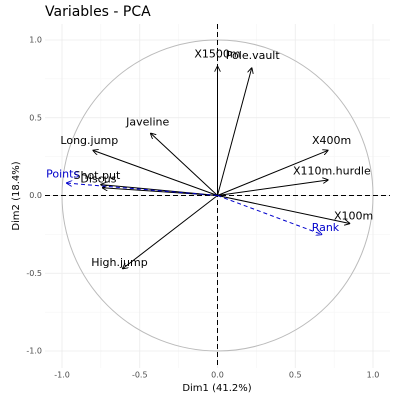 The image size is (400, 404). Describe the element at coordinates (98, 12) in the screenshot. I see `chart-title: Variables - PCA` at that location.